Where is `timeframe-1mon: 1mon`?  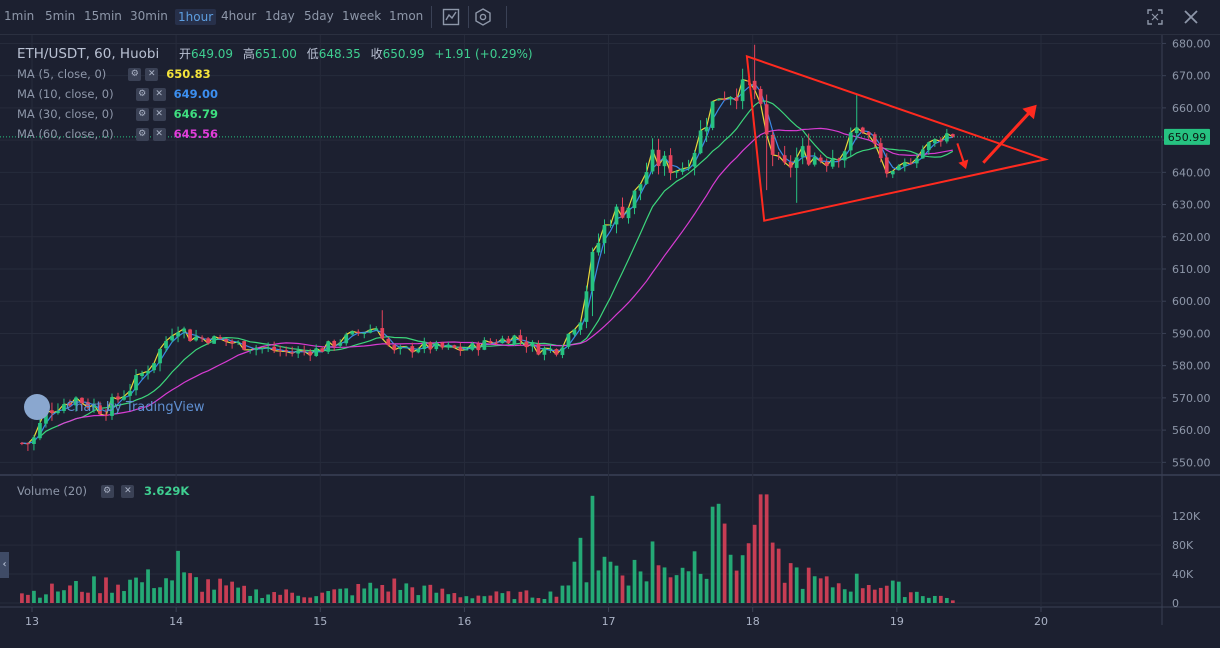
timeframe-1mon: 1mon is located at coordinates (406, 16).